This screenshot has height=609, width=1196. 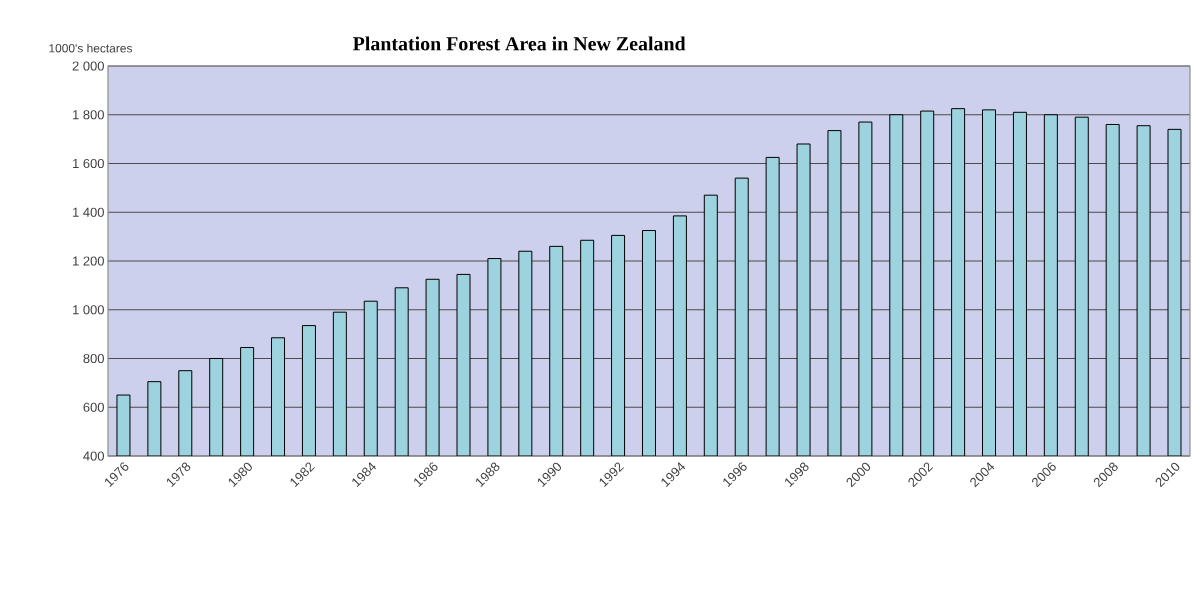 What do you see at coordinates (88, 115) in the screenshot?
I see `y-tick-label: 1 800` at bounding box center [88, 115].